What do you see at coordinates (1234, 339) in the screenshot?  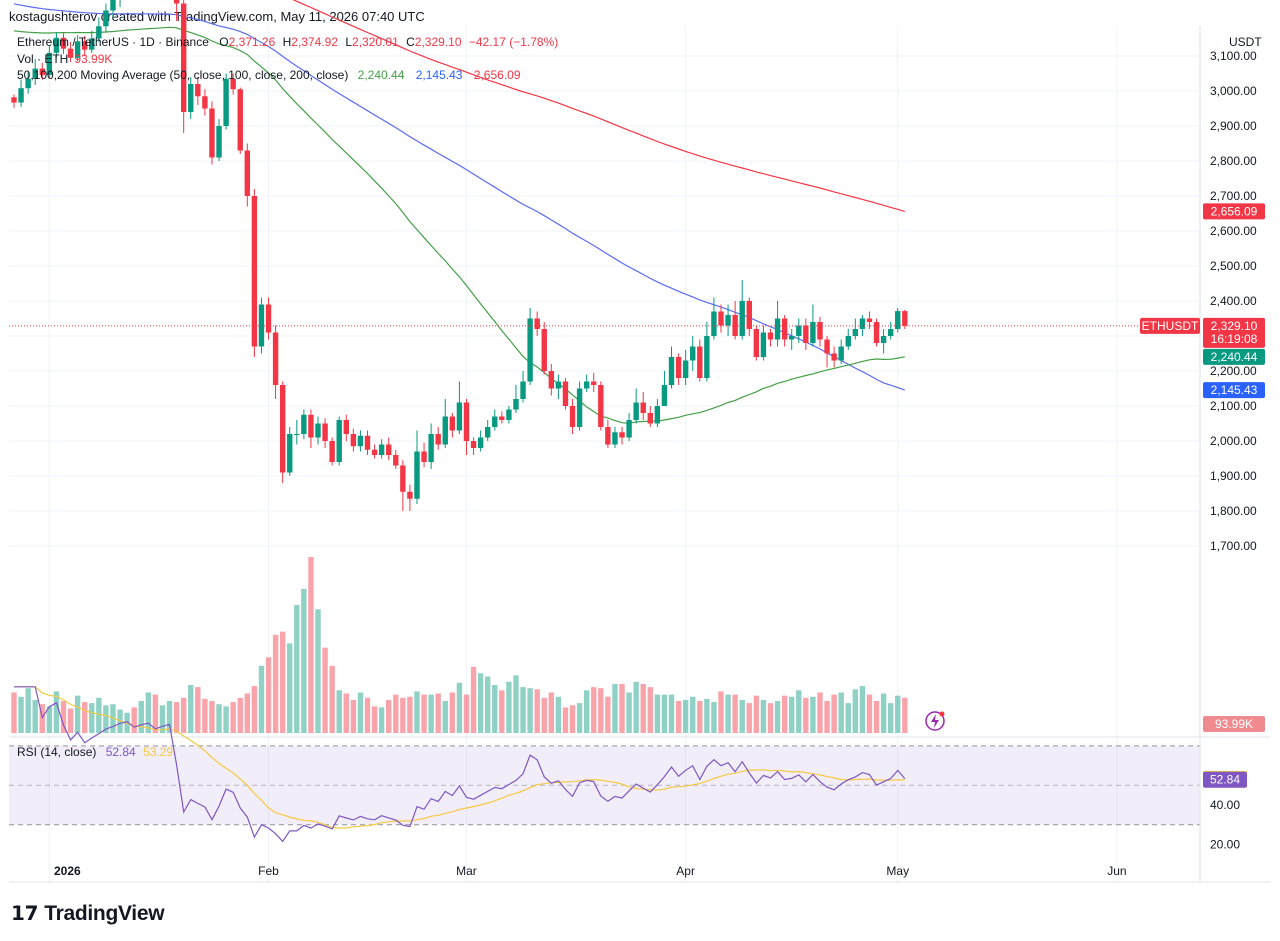 I see `countdown-value: 16:19:08` at bounding box center [1234, 339].